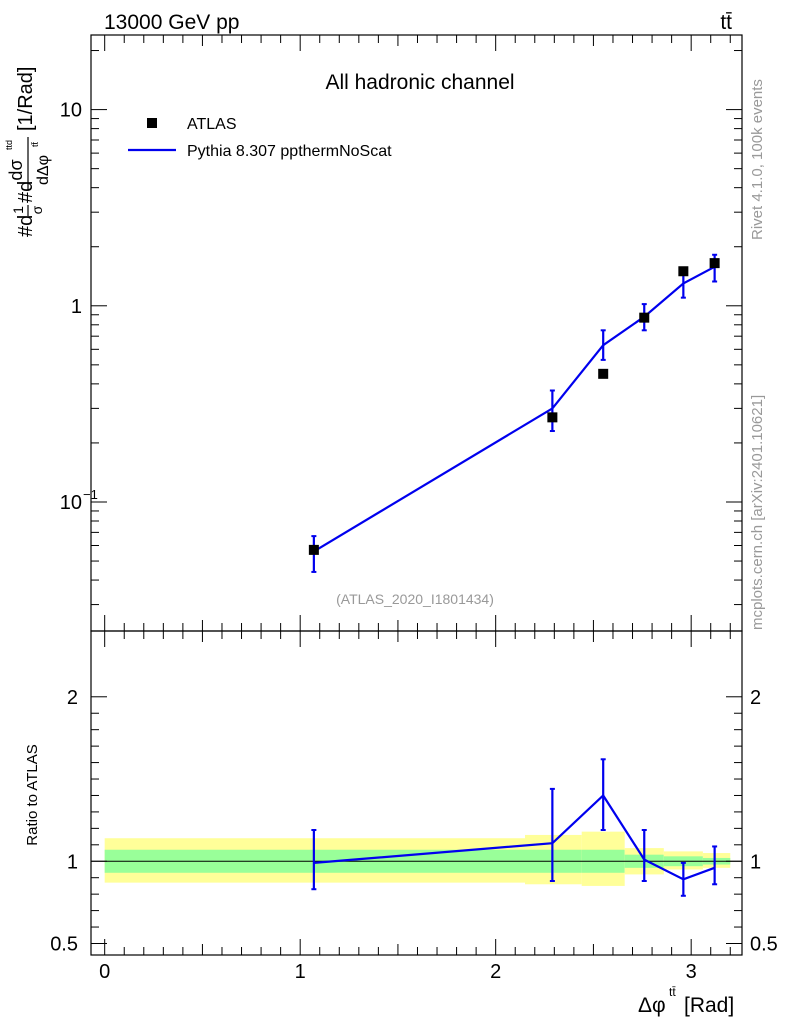 Image resolution: width=786 pixels, height=1024 pixels. Describe the element at coordinates (672, 992) in the screenshot. I see `xlabel-superscript: tt̄` at that location.